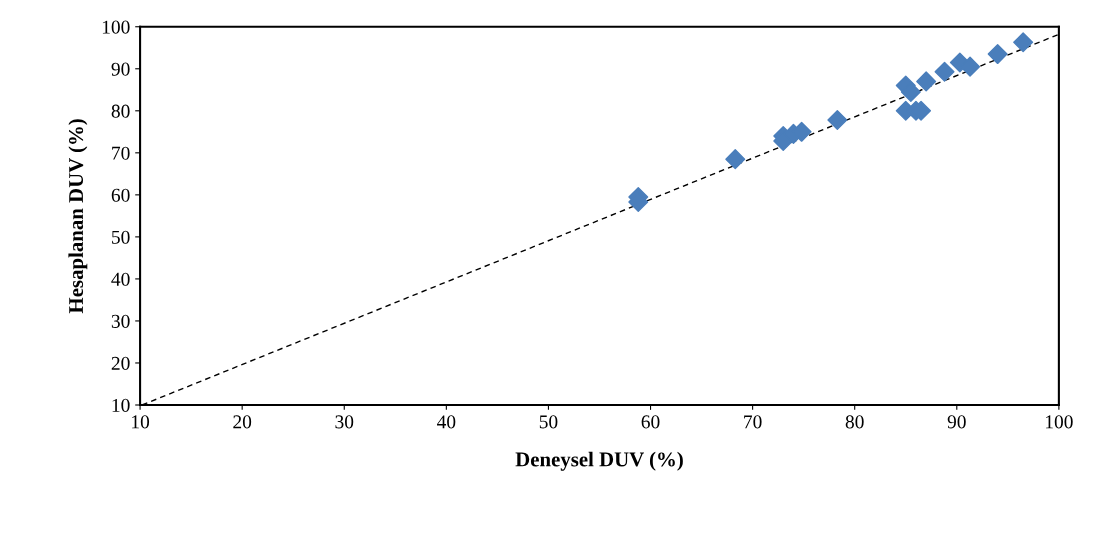 The width and height of the screenshot is (1103, 535). What do you see at coordinates (120, 279) in the screenshot?
I see `y-tick-label: 40` at bounding box center [120, 279].